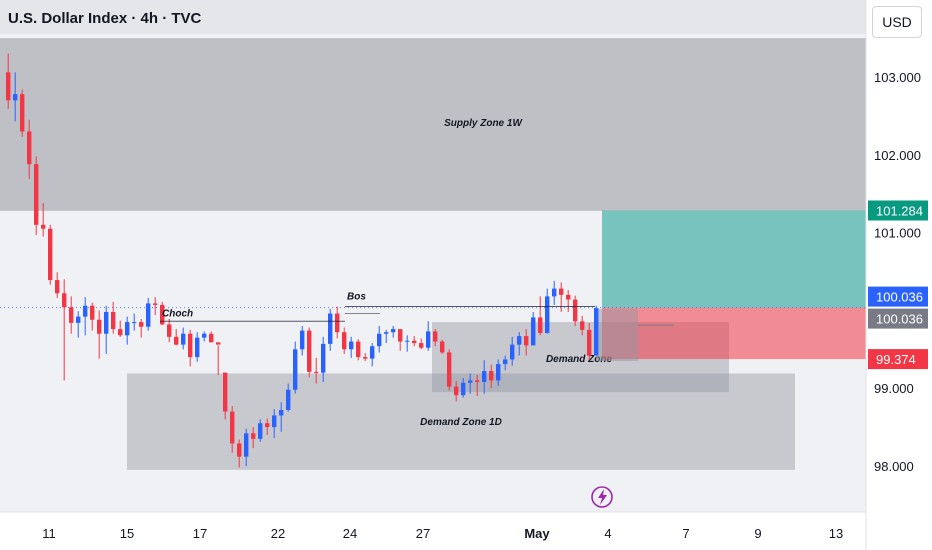 Image resolution: width=932 pixels, height=550 pixels. I want to click on lightning-bolt-icon, so click(602, 497).